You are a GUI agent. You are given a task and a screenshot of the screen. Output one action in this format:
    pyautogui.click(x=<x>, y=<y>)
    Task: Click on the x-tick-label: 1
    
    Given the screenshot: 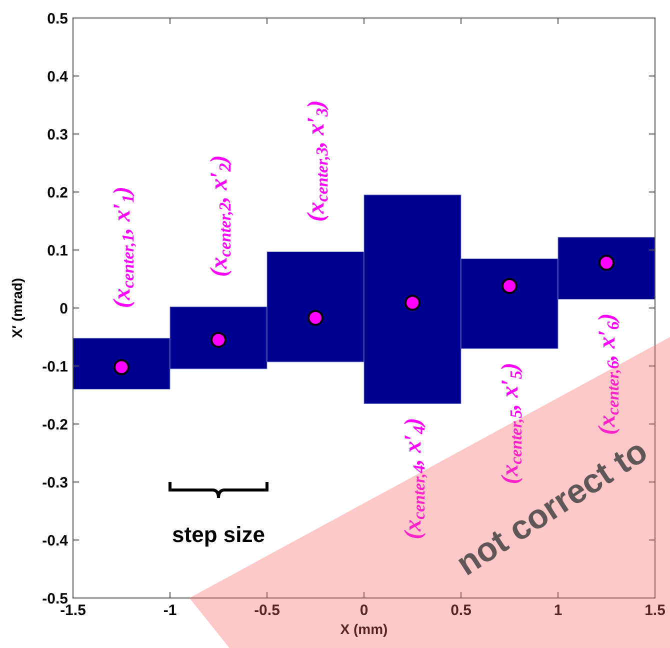 What is the action you would take?
    pyautogui.click(x=558, y=610)
    